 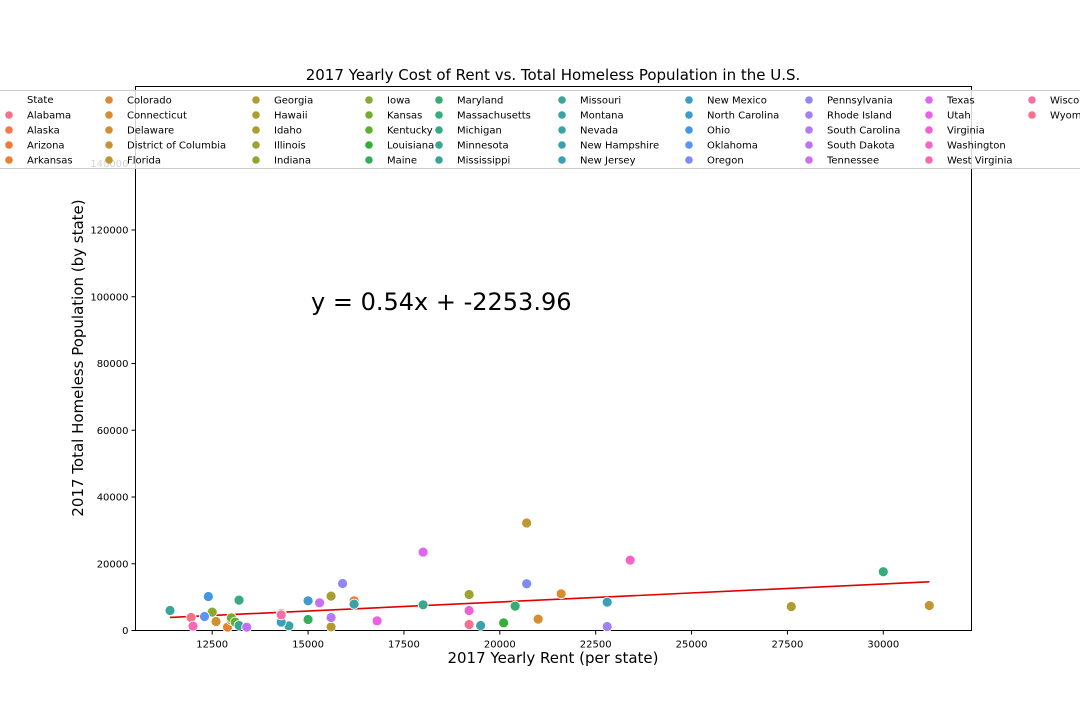 What do you see at coordinates (331, 627) in the screenshot?
I see `point-georgia` at bounding box center [331, 627].